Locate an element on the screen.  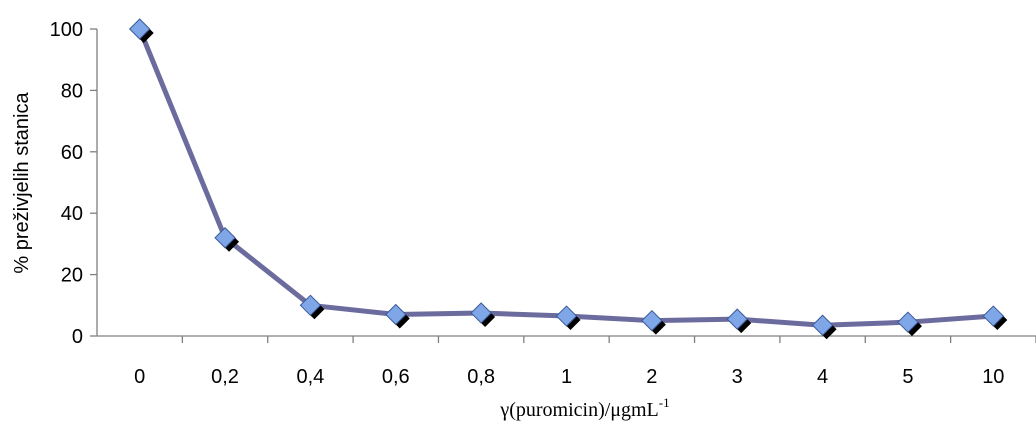
y-tick-label: 20 is located at coordinates (72, 276).